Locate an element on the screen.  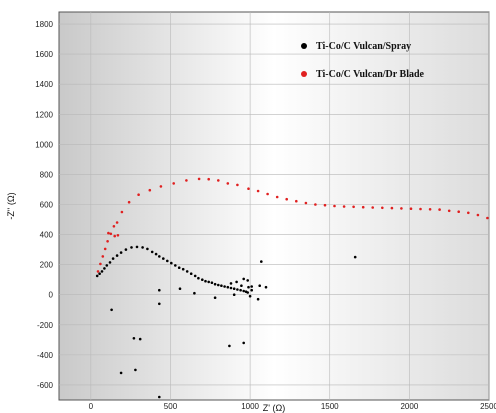
y-tick-label: 400 is located at coordinates (47, 235).